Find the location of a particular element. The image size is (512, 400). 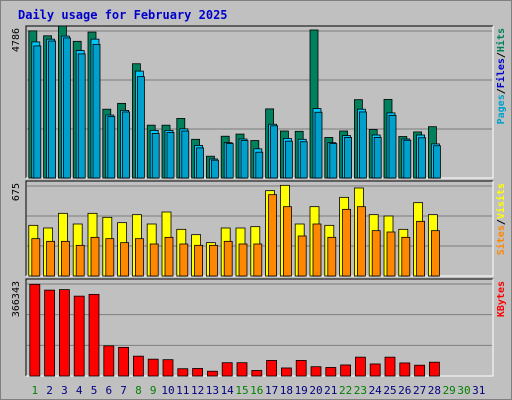

x-tick-label: 5 is located at coordinates (94, 390).